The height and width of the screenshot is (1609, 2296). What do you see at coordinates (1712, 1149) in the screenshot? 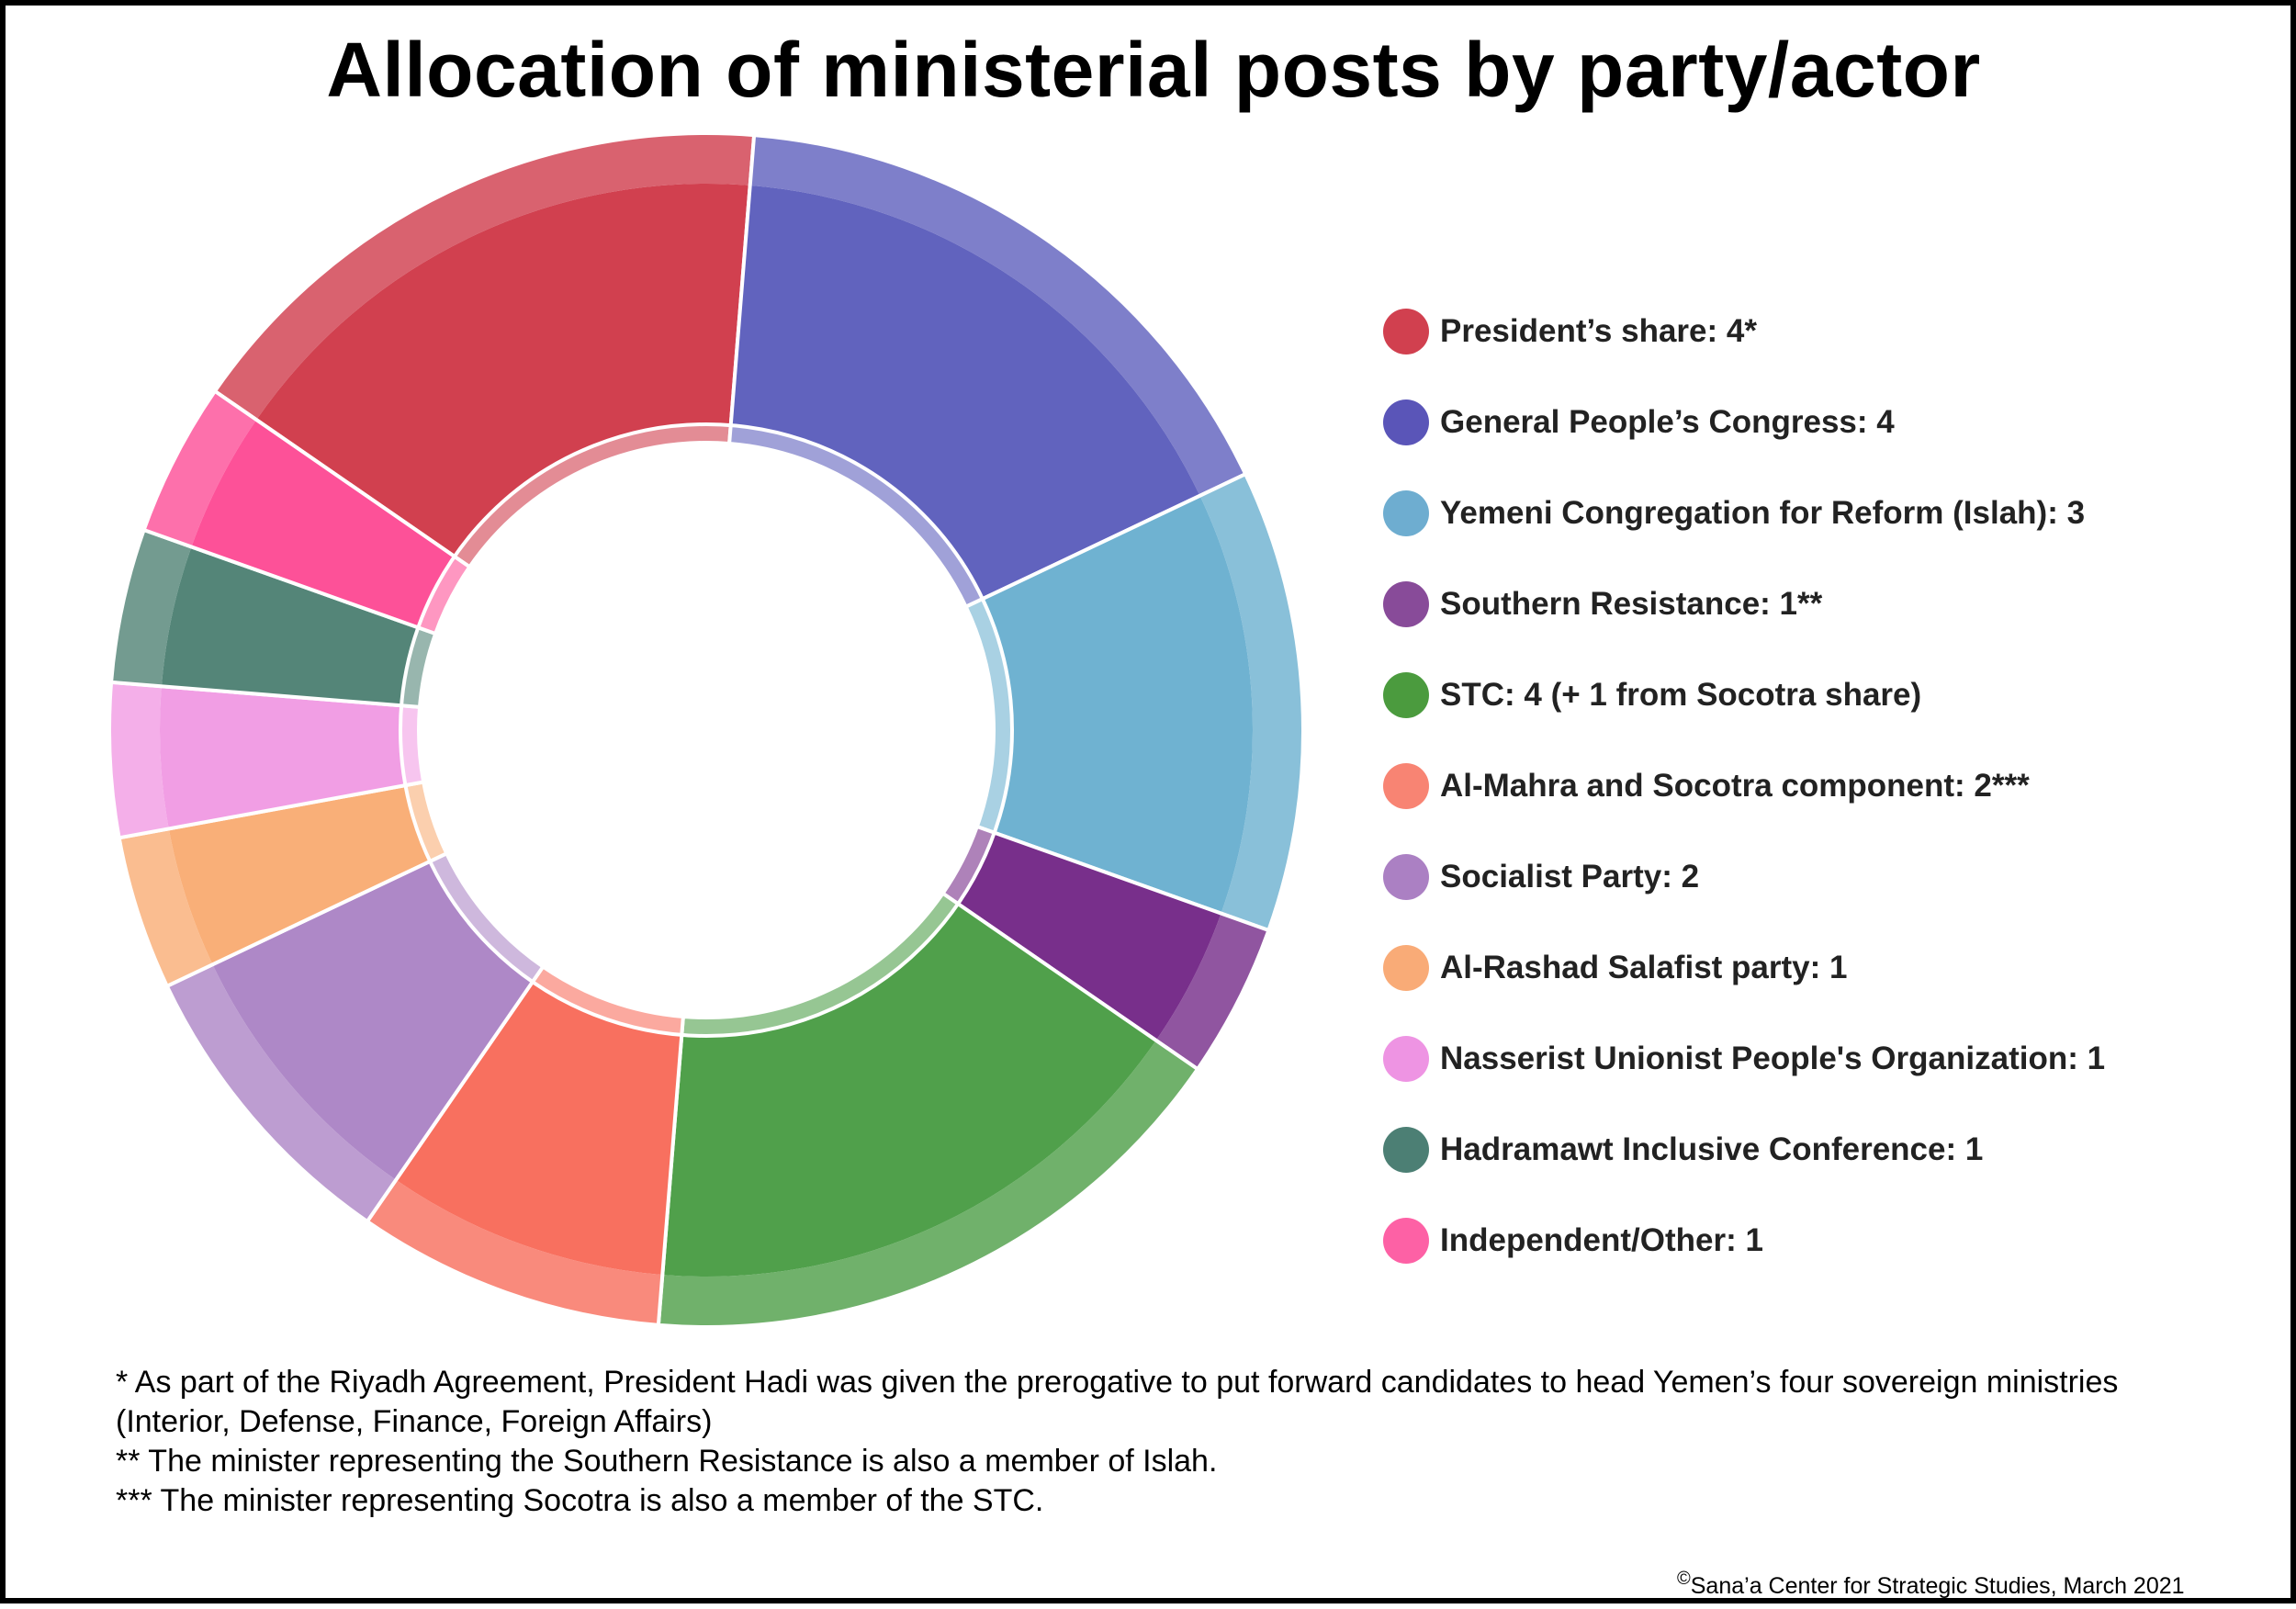
I see `legend-label: Hadramawt Inclusive Conference: 1` at bounding box center [1712, 1149].